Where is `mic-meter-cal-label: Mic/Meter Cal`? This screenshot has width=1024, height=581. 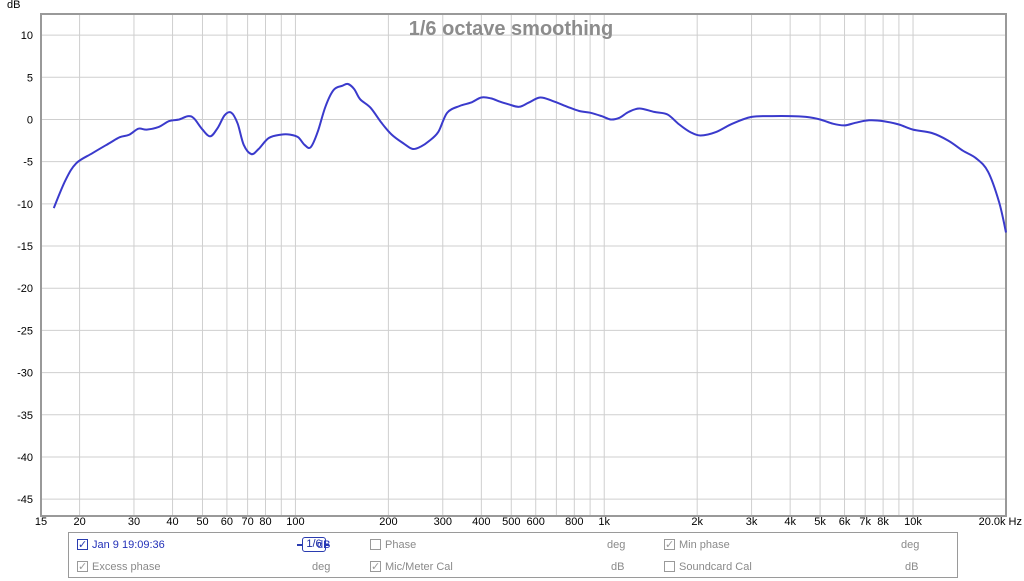 mic-meter-cal-label: Mic/Meter Cal is located at coordinates (419, 567).